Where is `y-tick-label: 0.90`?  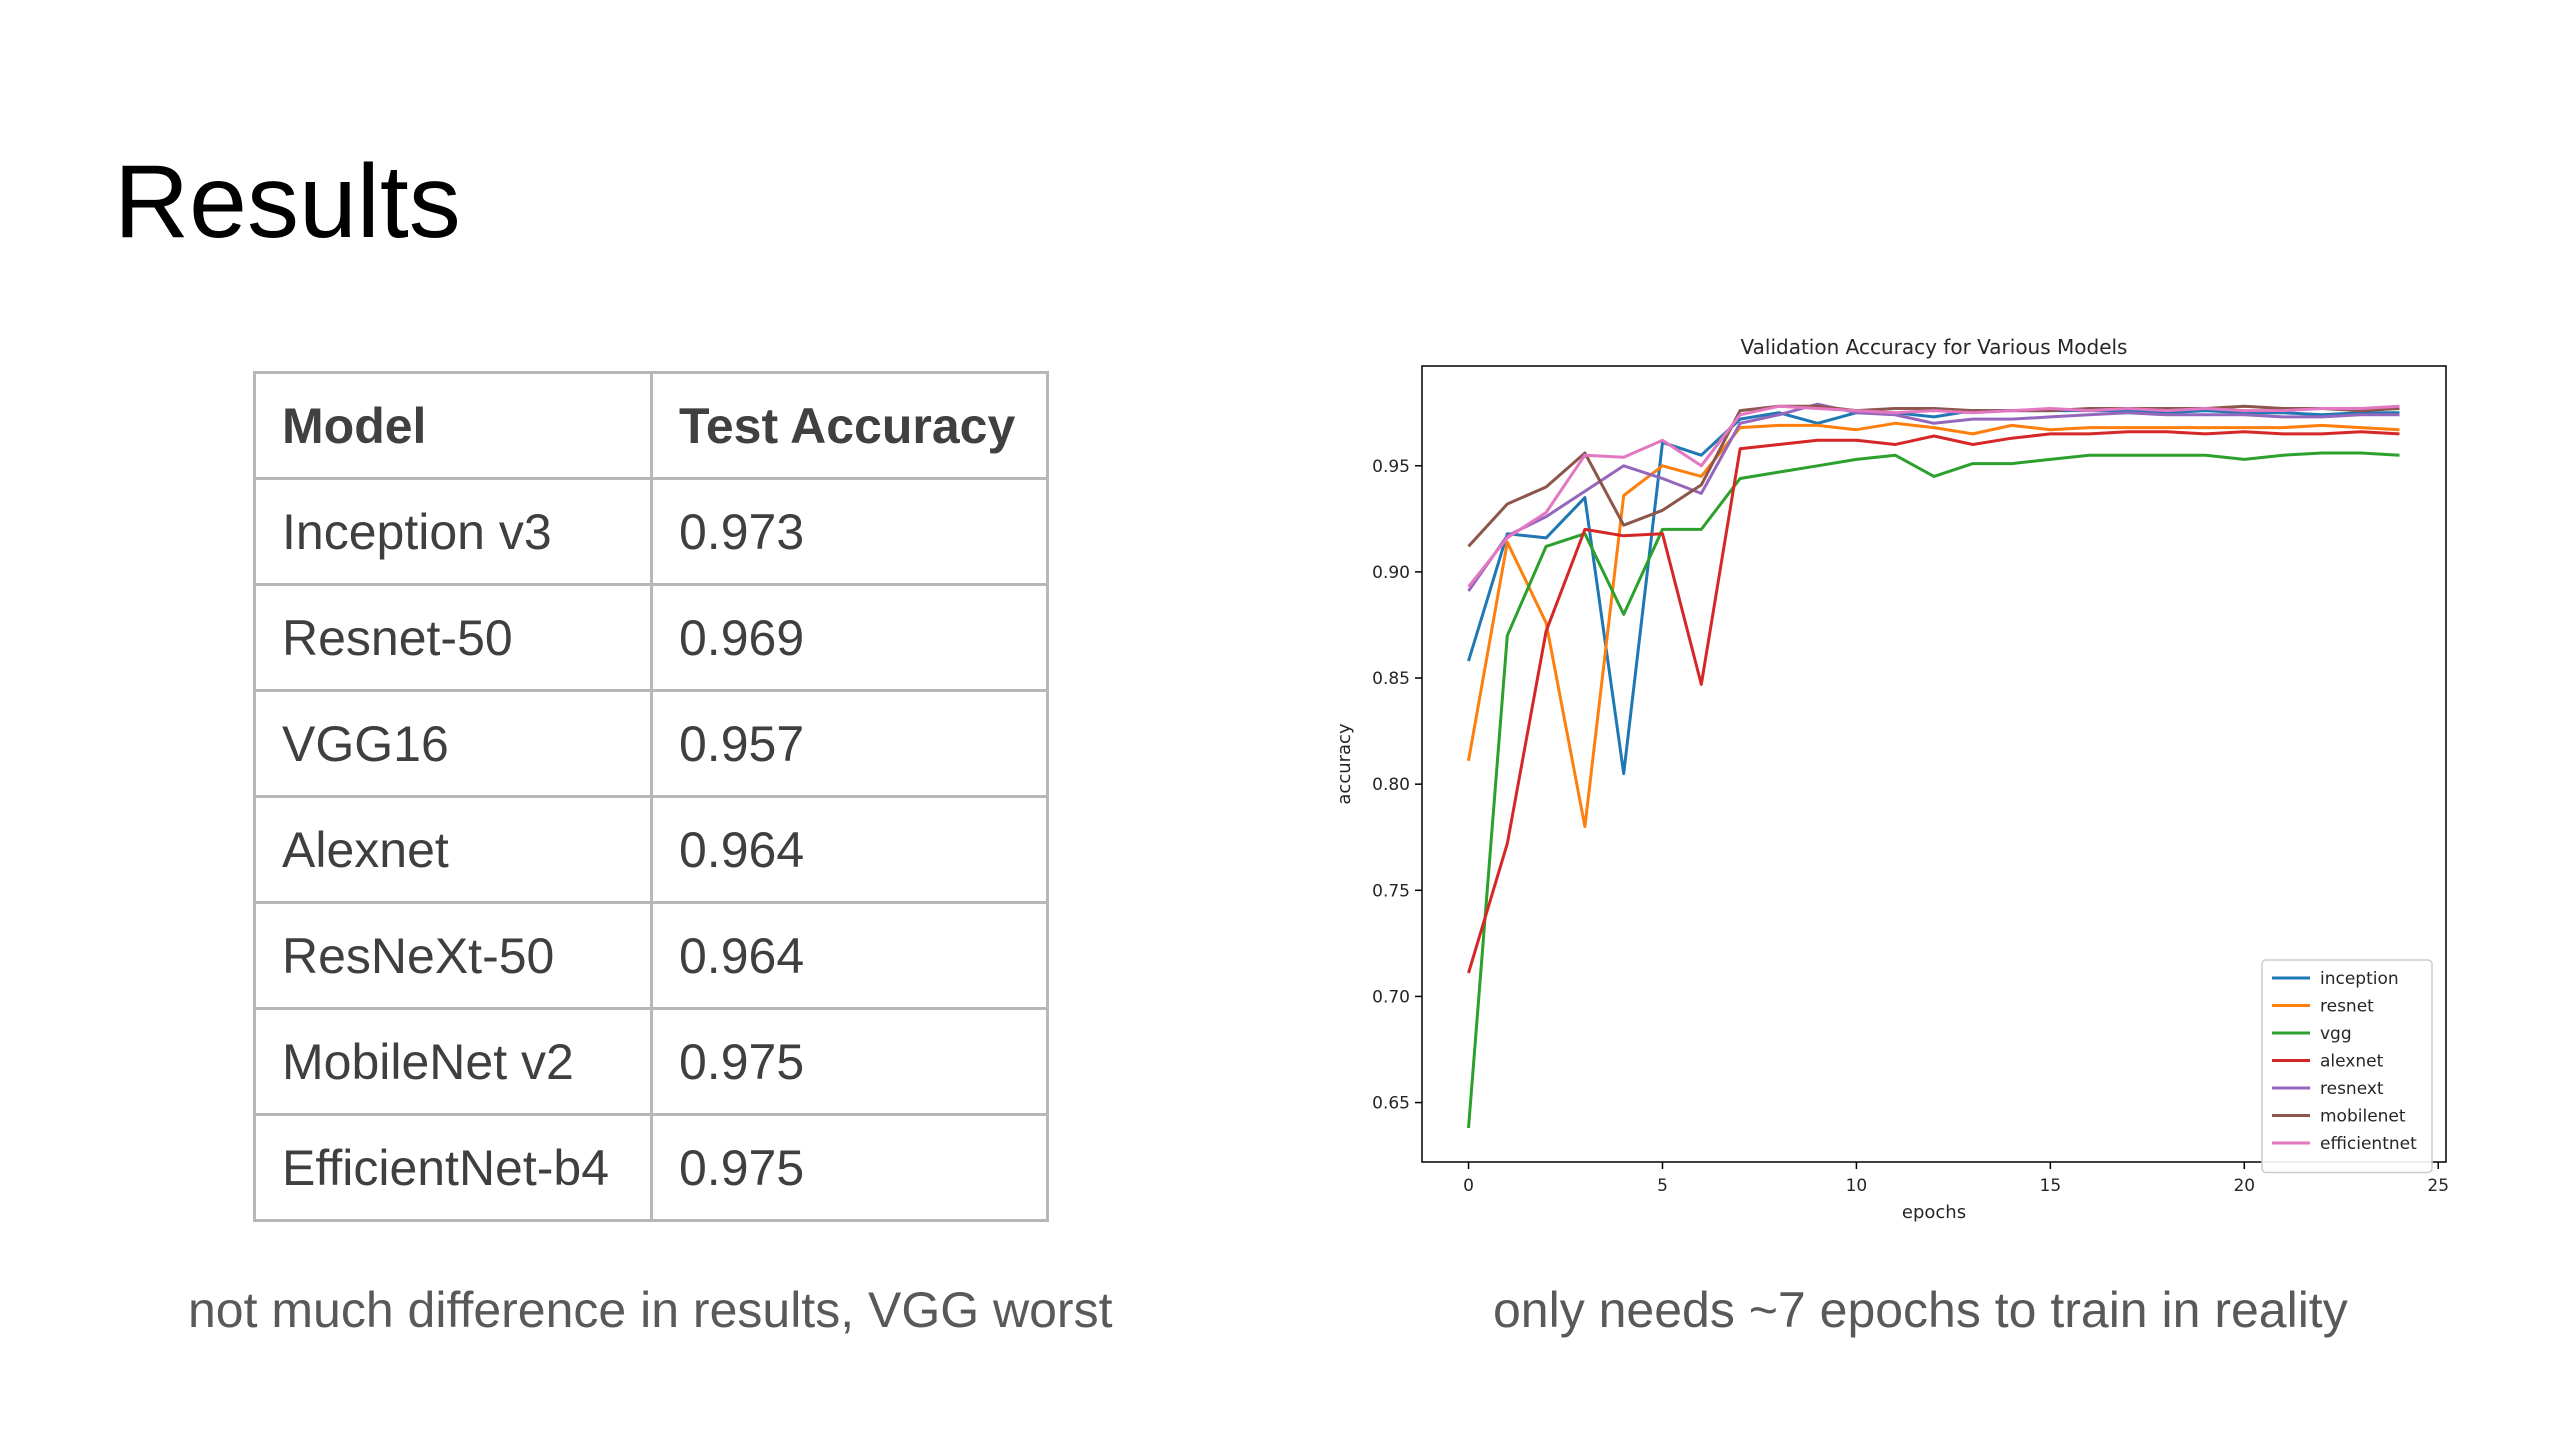
y-tick-label: 0.90 is located at coordinates (1391, 573).